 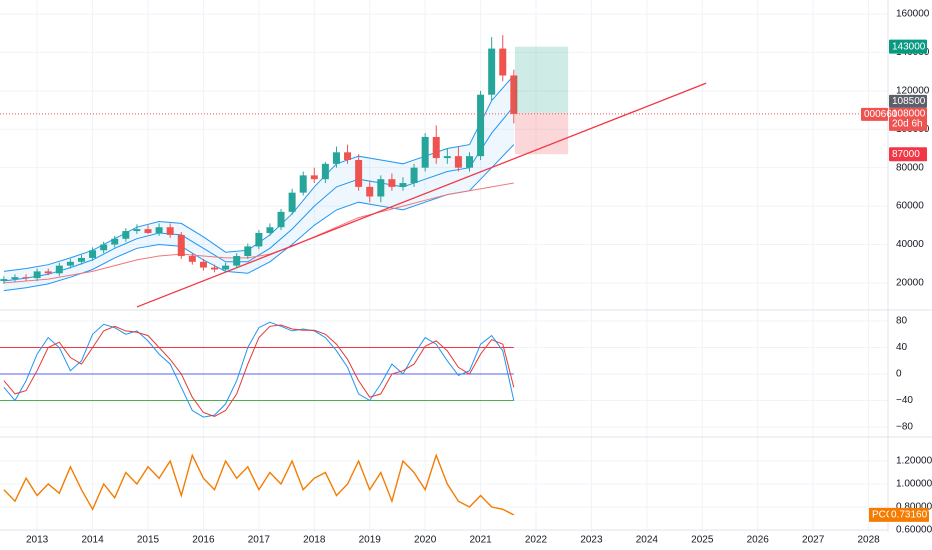 I want to click on x-tick-label: 2013, so click(x=37, y=540).